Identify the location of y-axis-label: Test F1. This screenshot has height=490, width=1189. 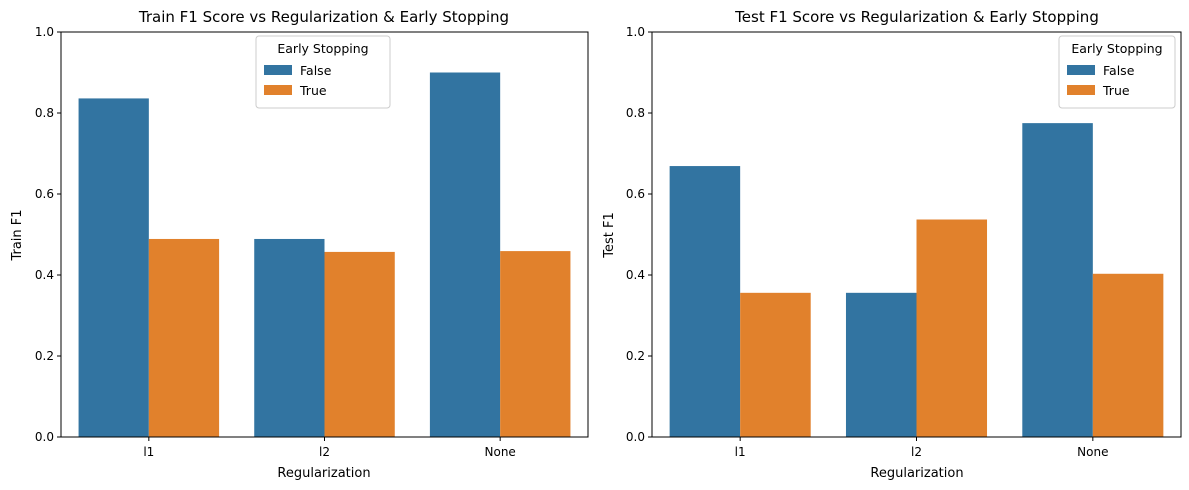
(609, 235).